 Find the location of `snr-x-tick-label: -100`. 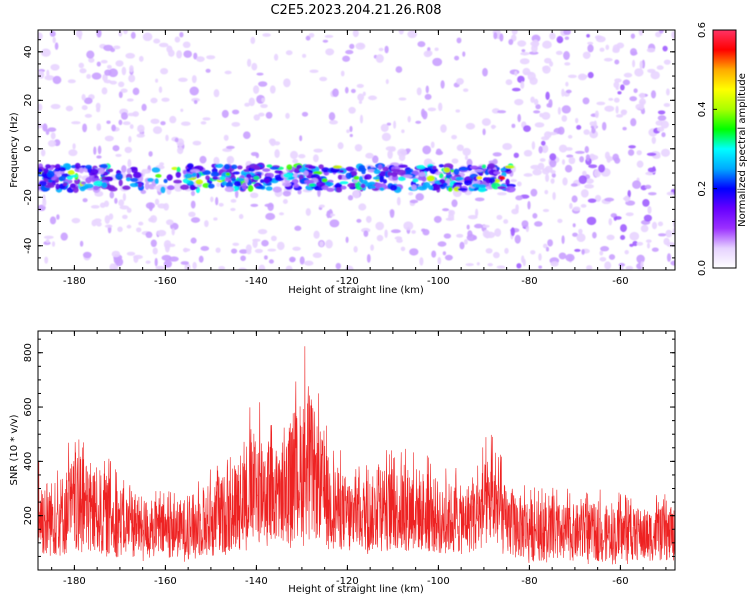

snr-x-tick-label: -100 is located at coordinates (438, 581).